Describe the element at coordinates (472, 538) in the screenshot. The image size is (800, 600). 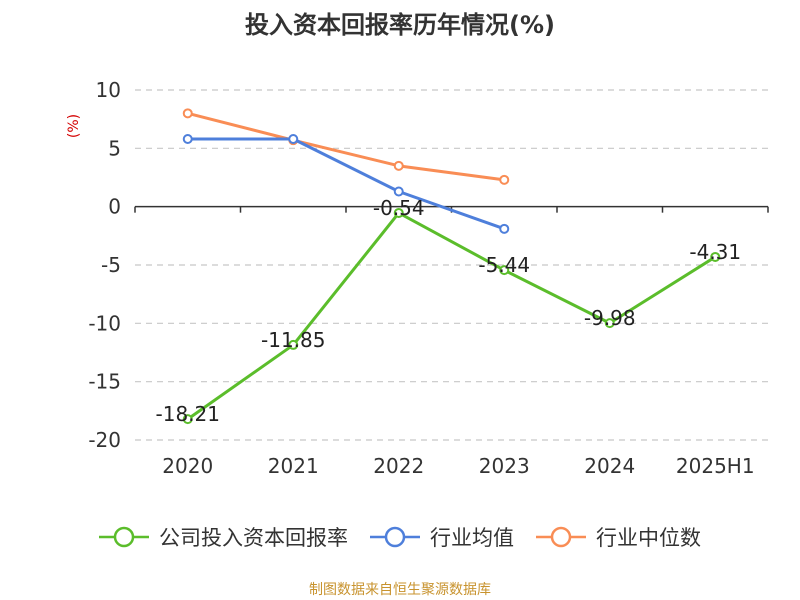
I see `legend-label: 行业均值` at that location.